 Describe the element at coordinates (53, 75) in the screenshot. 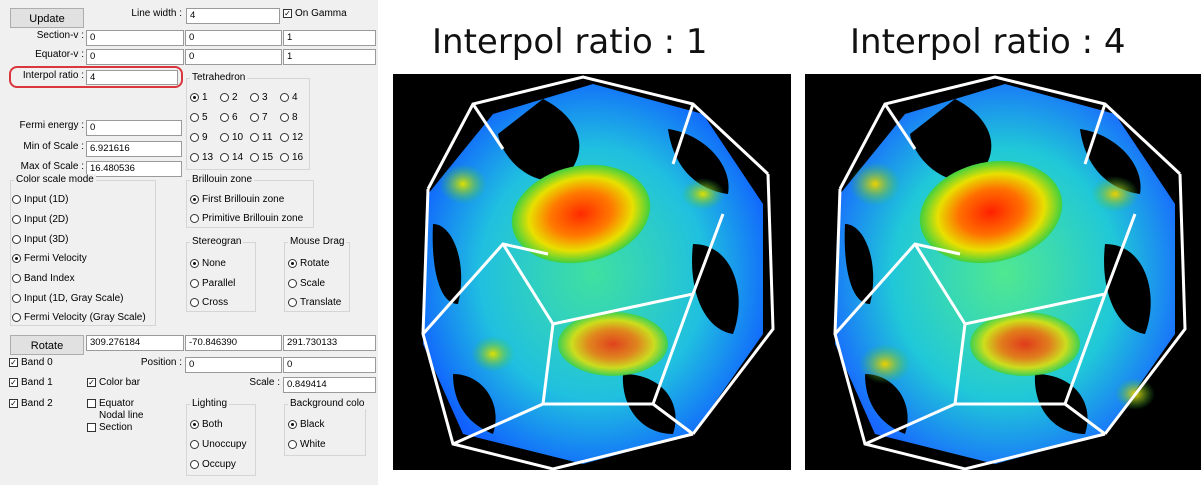

I see `interpol-ratio-label: Interpol ratio :` at that location.